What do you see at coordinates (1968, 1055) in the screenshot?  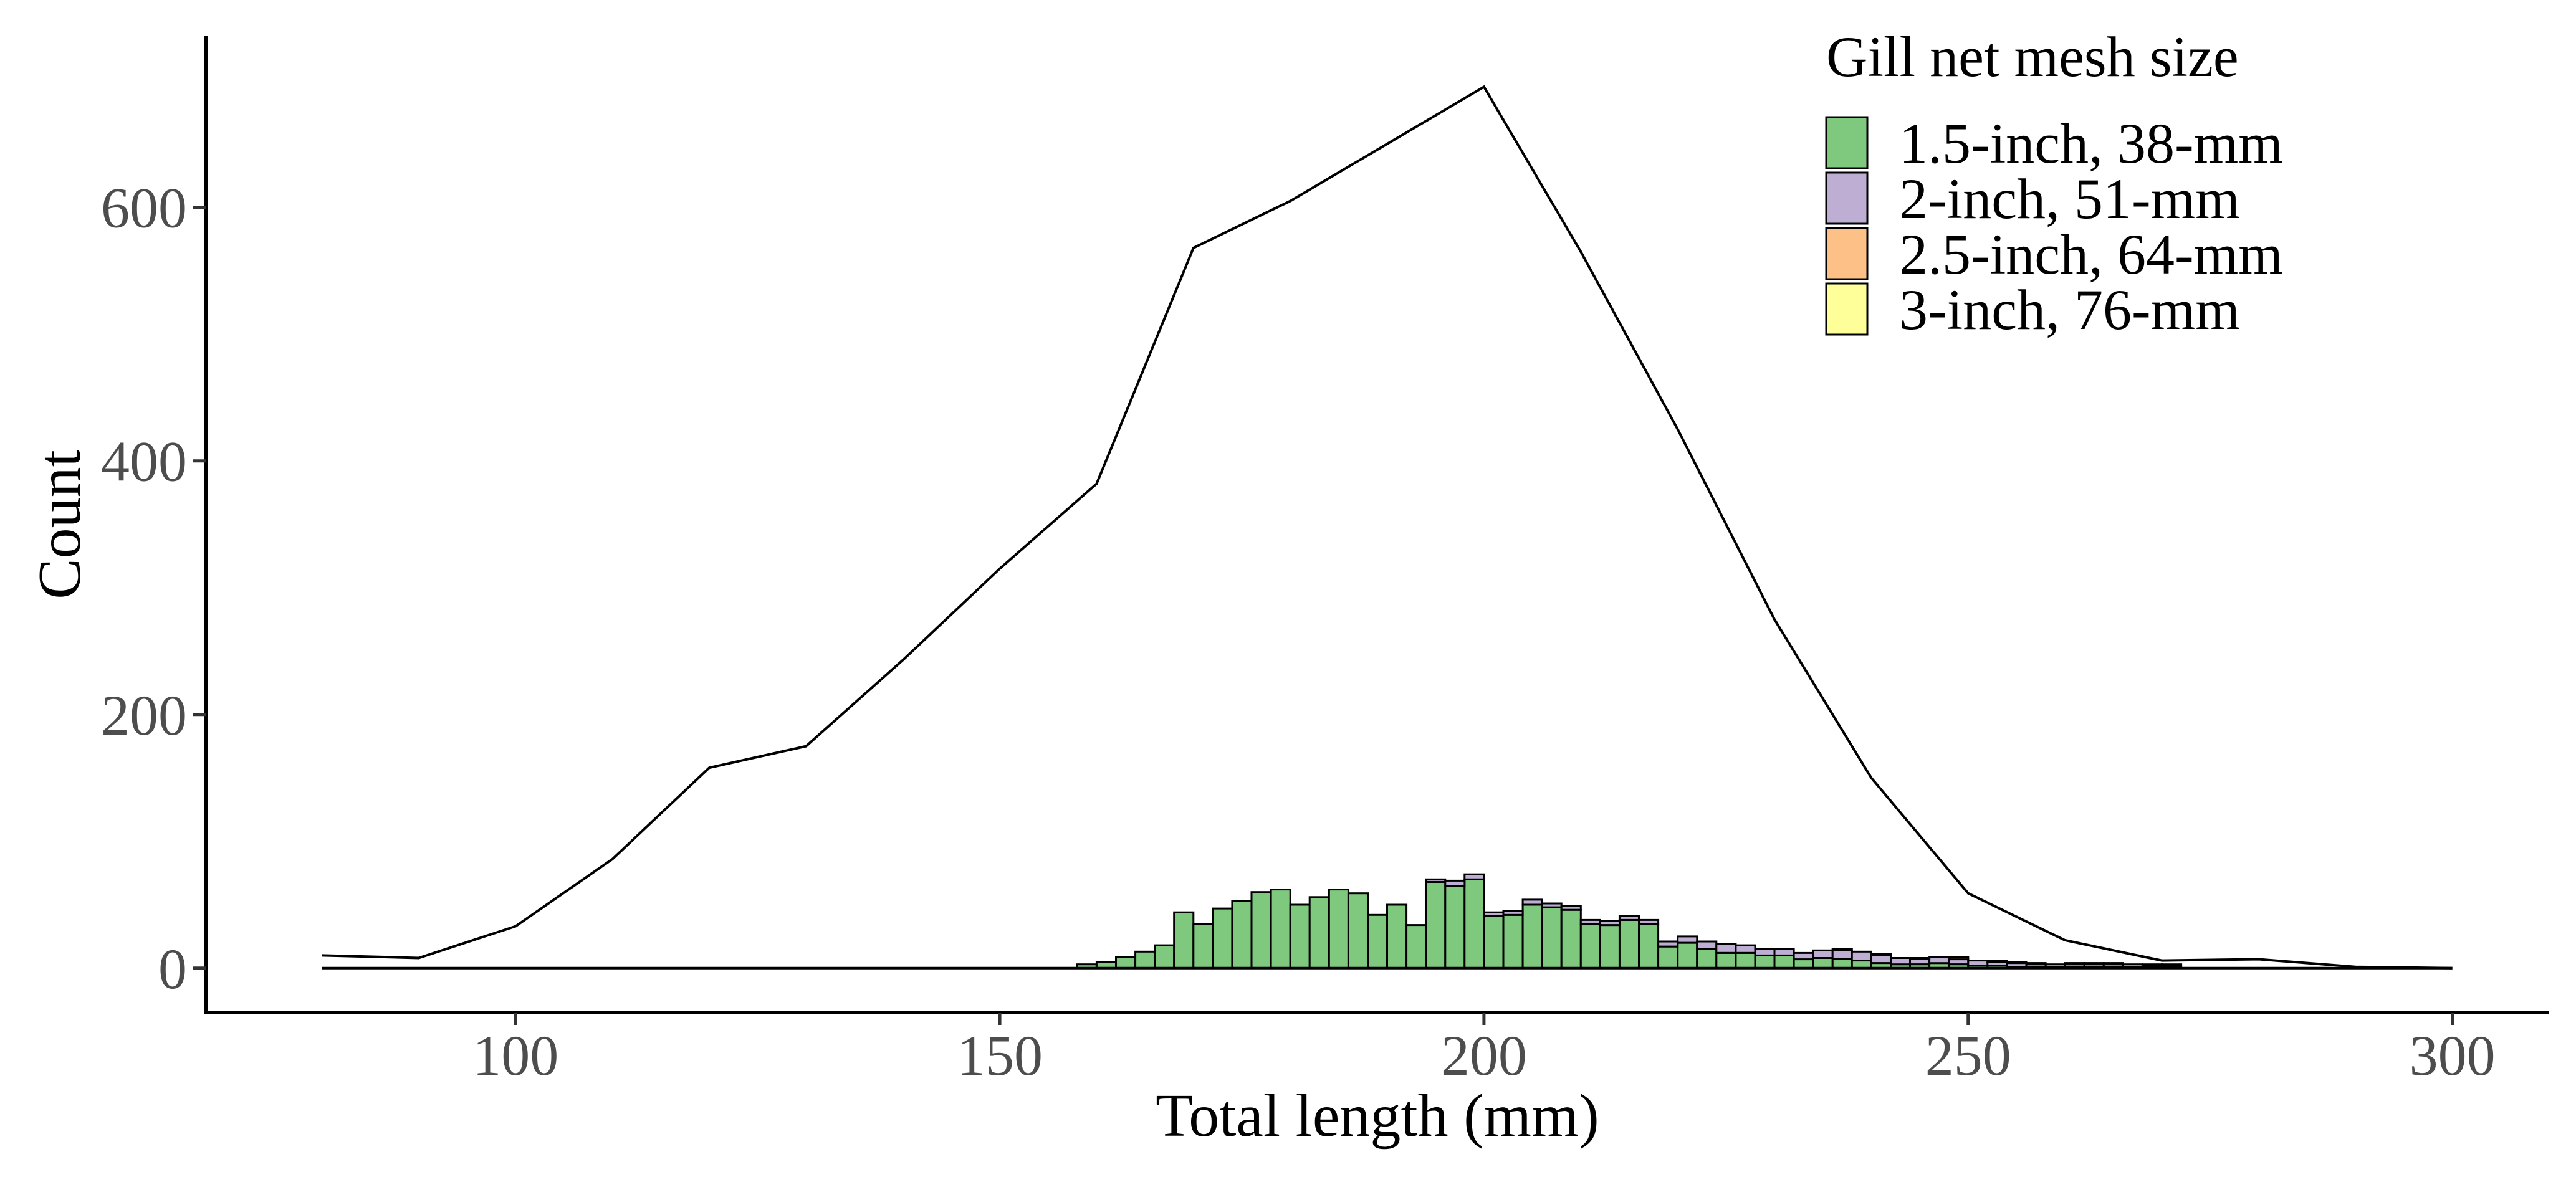 I see `x-tick-label-250: 250` at bounding box center [1968, 1055].